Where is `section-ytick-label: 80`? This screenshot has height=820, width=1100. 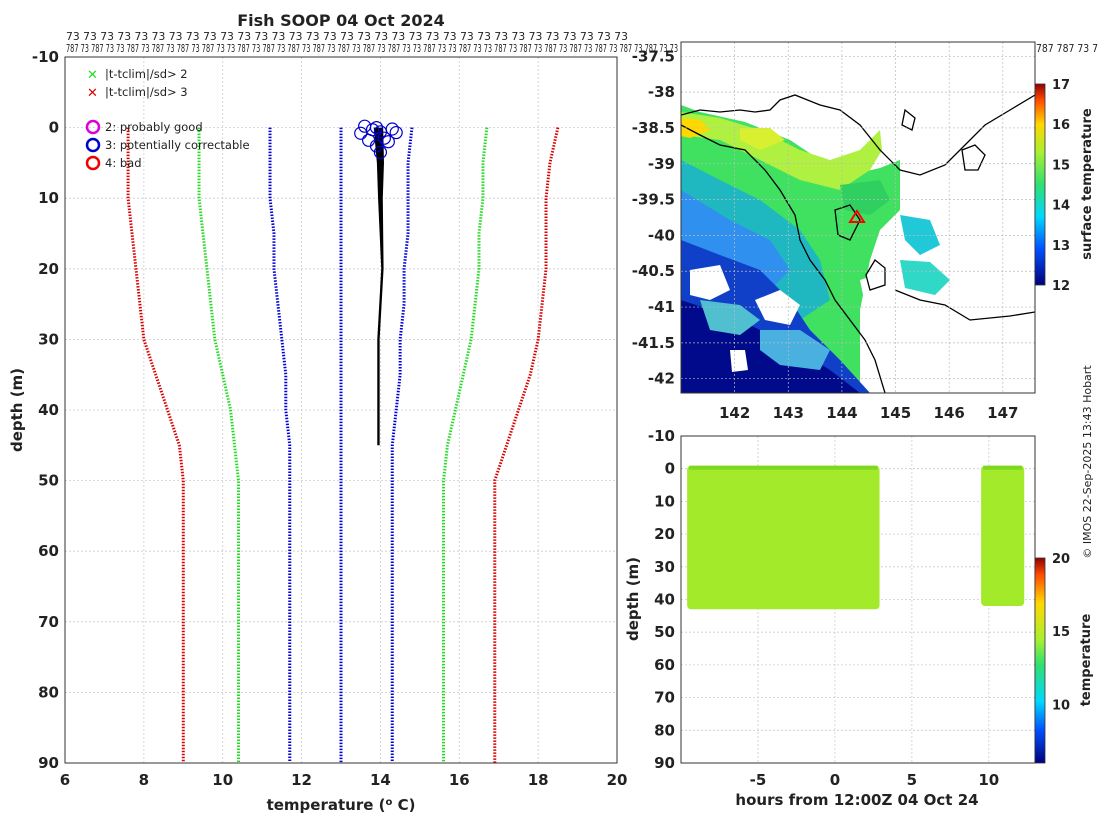 section-ytick-label: 80 is located at coordinates (664, 730).